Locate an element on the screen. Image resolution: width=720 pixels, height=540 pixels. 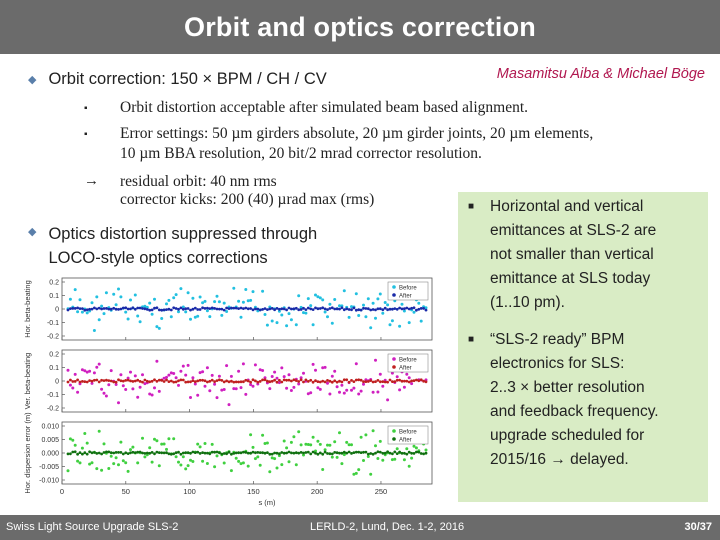
y-tick-label: 0.000 is located at coordinates (50, 454).